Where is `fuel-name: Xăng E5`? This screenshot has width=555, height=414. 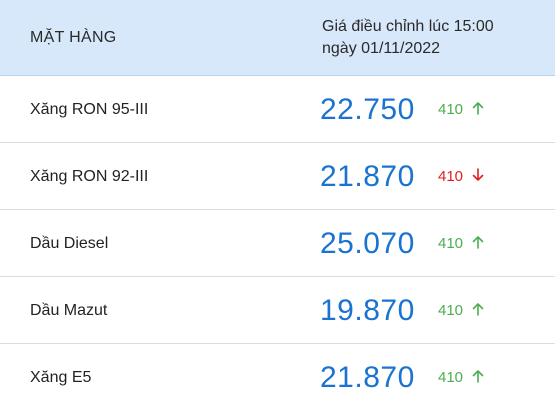 fuel-name: Xăng E5 is located at coordinates (61, 377).